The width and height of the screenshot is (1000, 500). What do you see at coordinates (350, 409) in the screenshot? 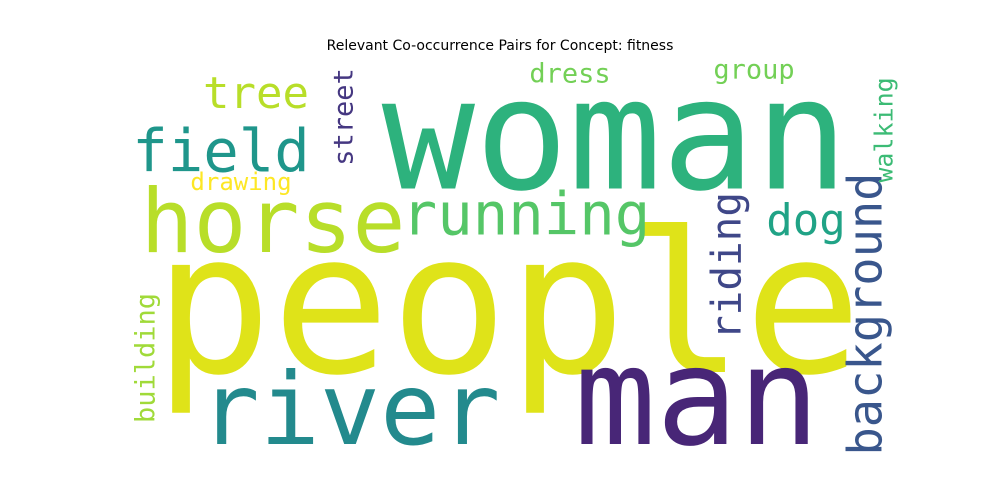
I see `word-river: river` at bounding box center [350, 409].